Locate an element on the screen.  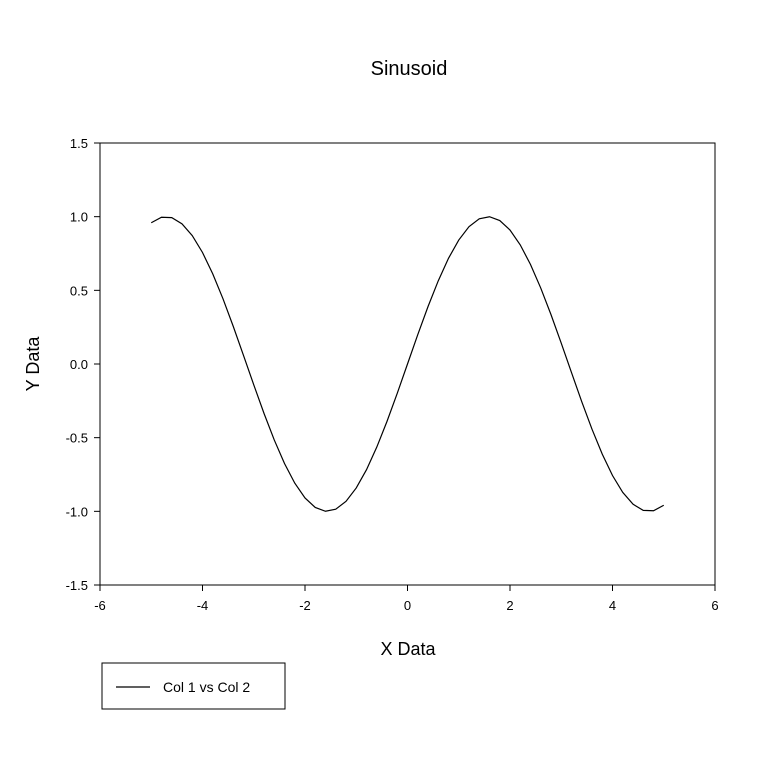
x-axis: -6 -4 -2 0 2 4 6 is located at coordinates (406, 599).